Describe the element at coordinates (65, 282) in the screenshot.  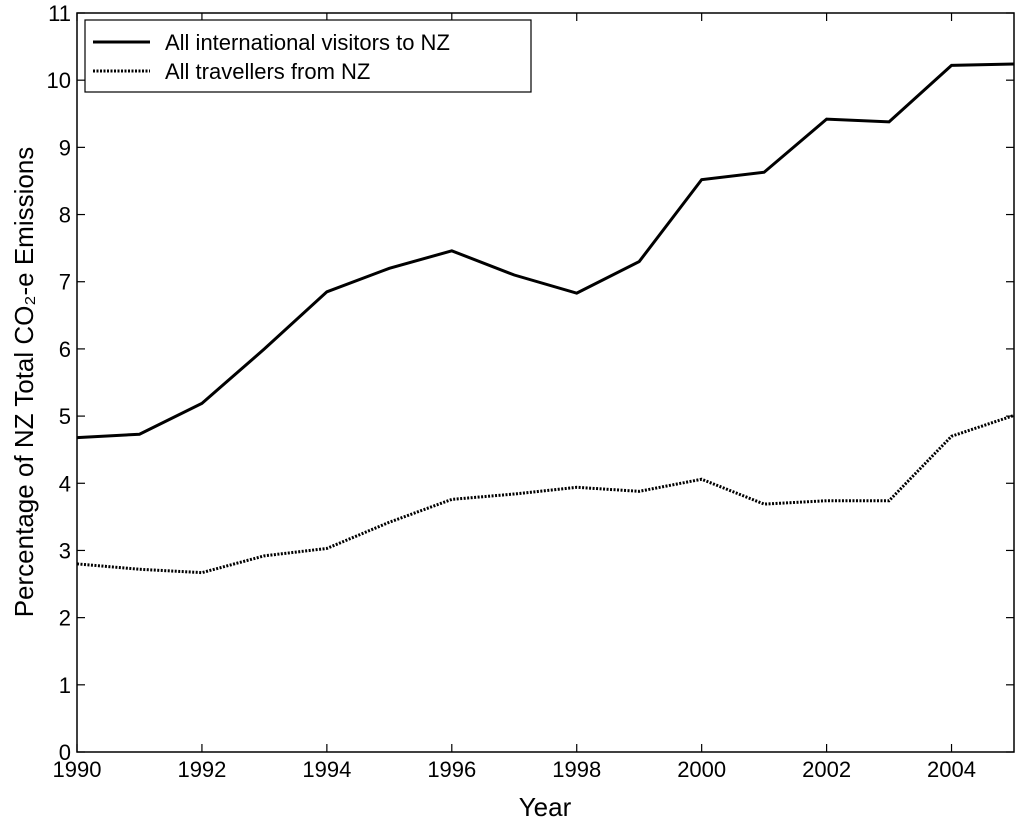
I see `y-tick-label: 7` at that location.